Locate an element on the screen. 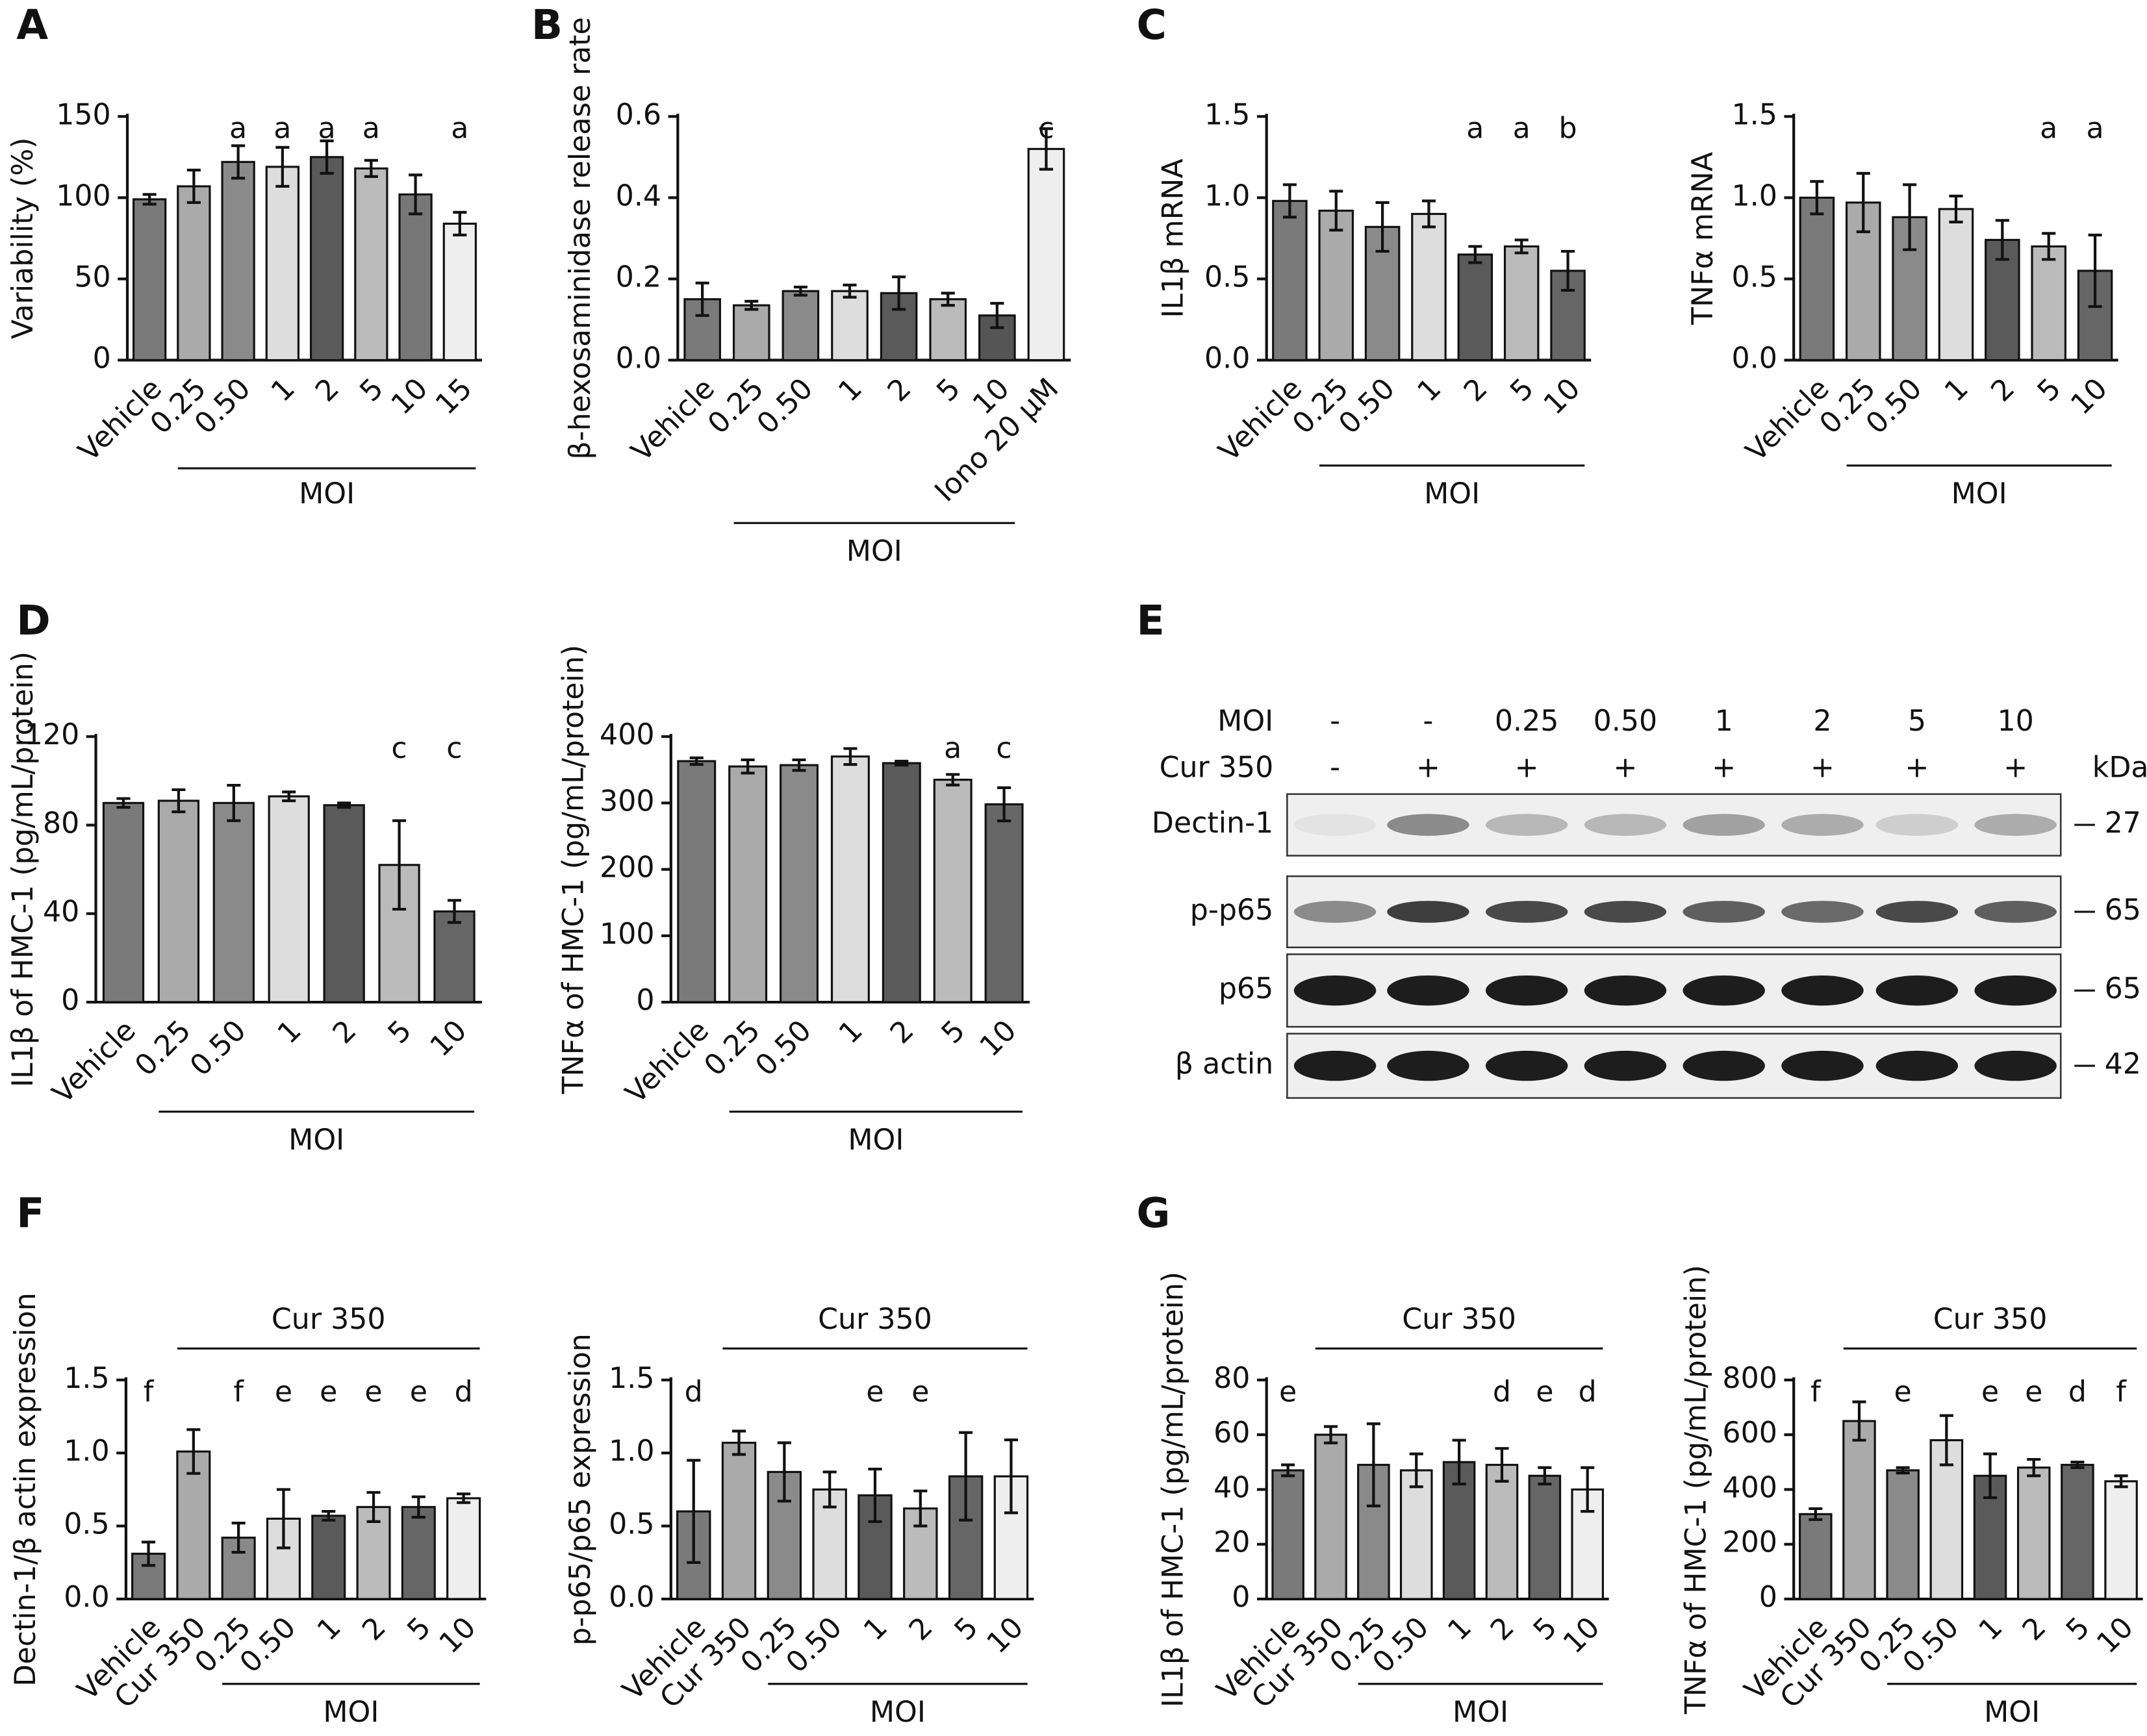 The width and height of the screenshot is (2147, 1736). x-tick-label: 15 is located at coordinates (454, 397).